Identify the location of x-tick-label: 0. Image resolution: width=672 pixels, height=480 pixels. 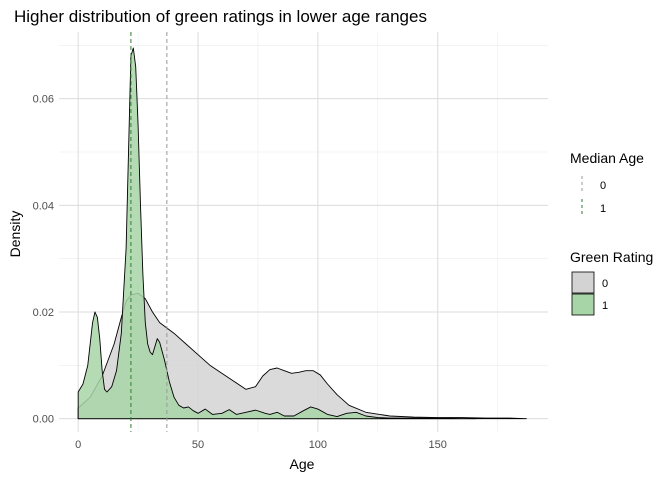
(78, 445).